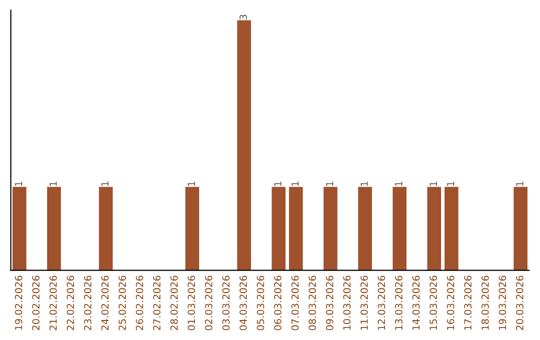 The height and width of the screenshot is (340, 540). I want to click on x-tick-label: 04.03.2026, so click(243, 303).